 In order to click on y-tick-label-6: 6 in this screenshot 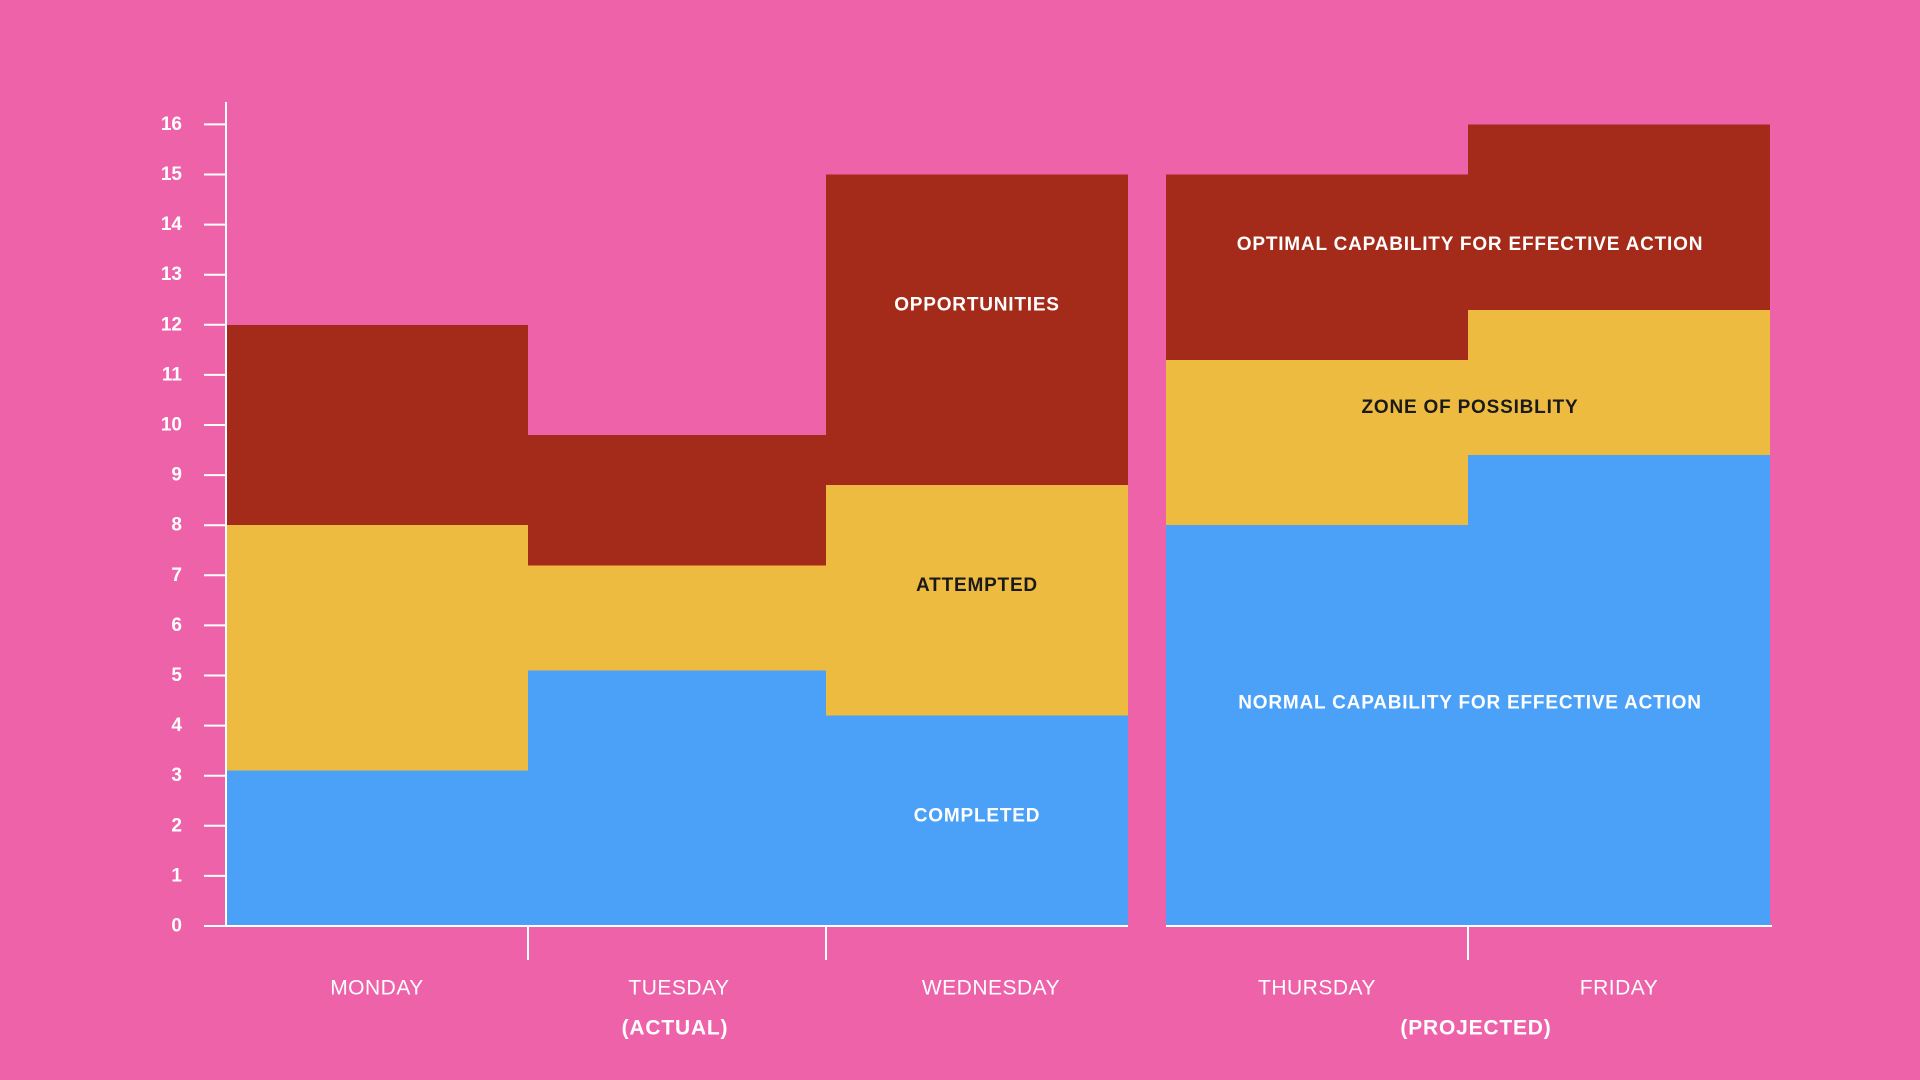, I will do `click(176, 625)`.